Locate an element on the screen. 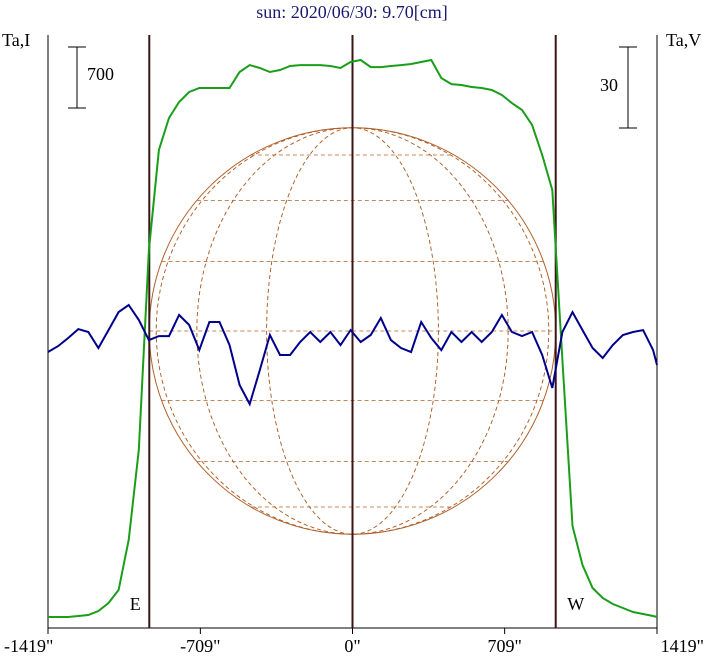  chart-title: sun: 2020/06/30: 9.70[cm] is located at coordinates (352, 12).